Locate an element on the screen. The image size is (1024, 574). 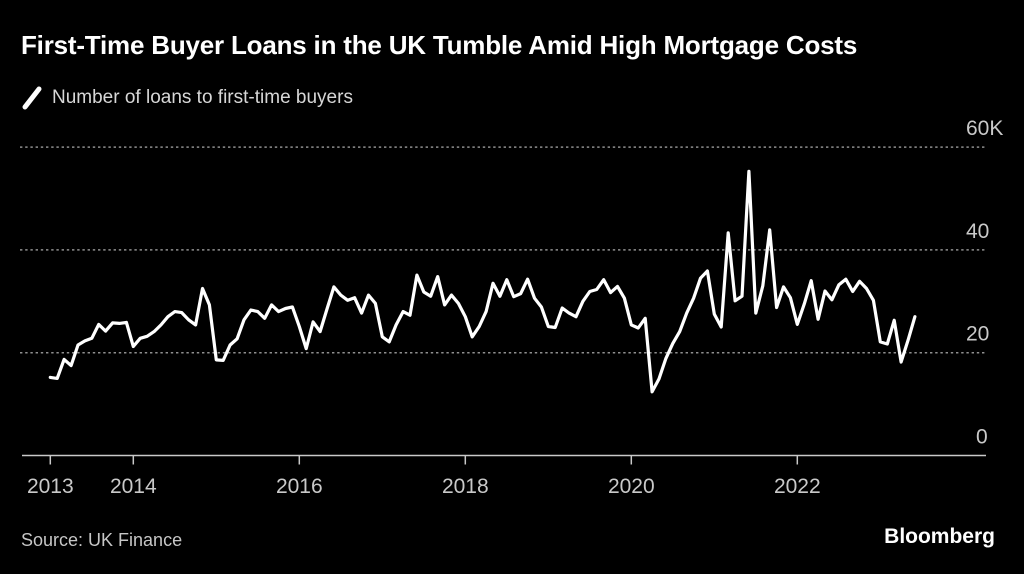
x-tick-label: 2013 is located at coordinates (50, 486).